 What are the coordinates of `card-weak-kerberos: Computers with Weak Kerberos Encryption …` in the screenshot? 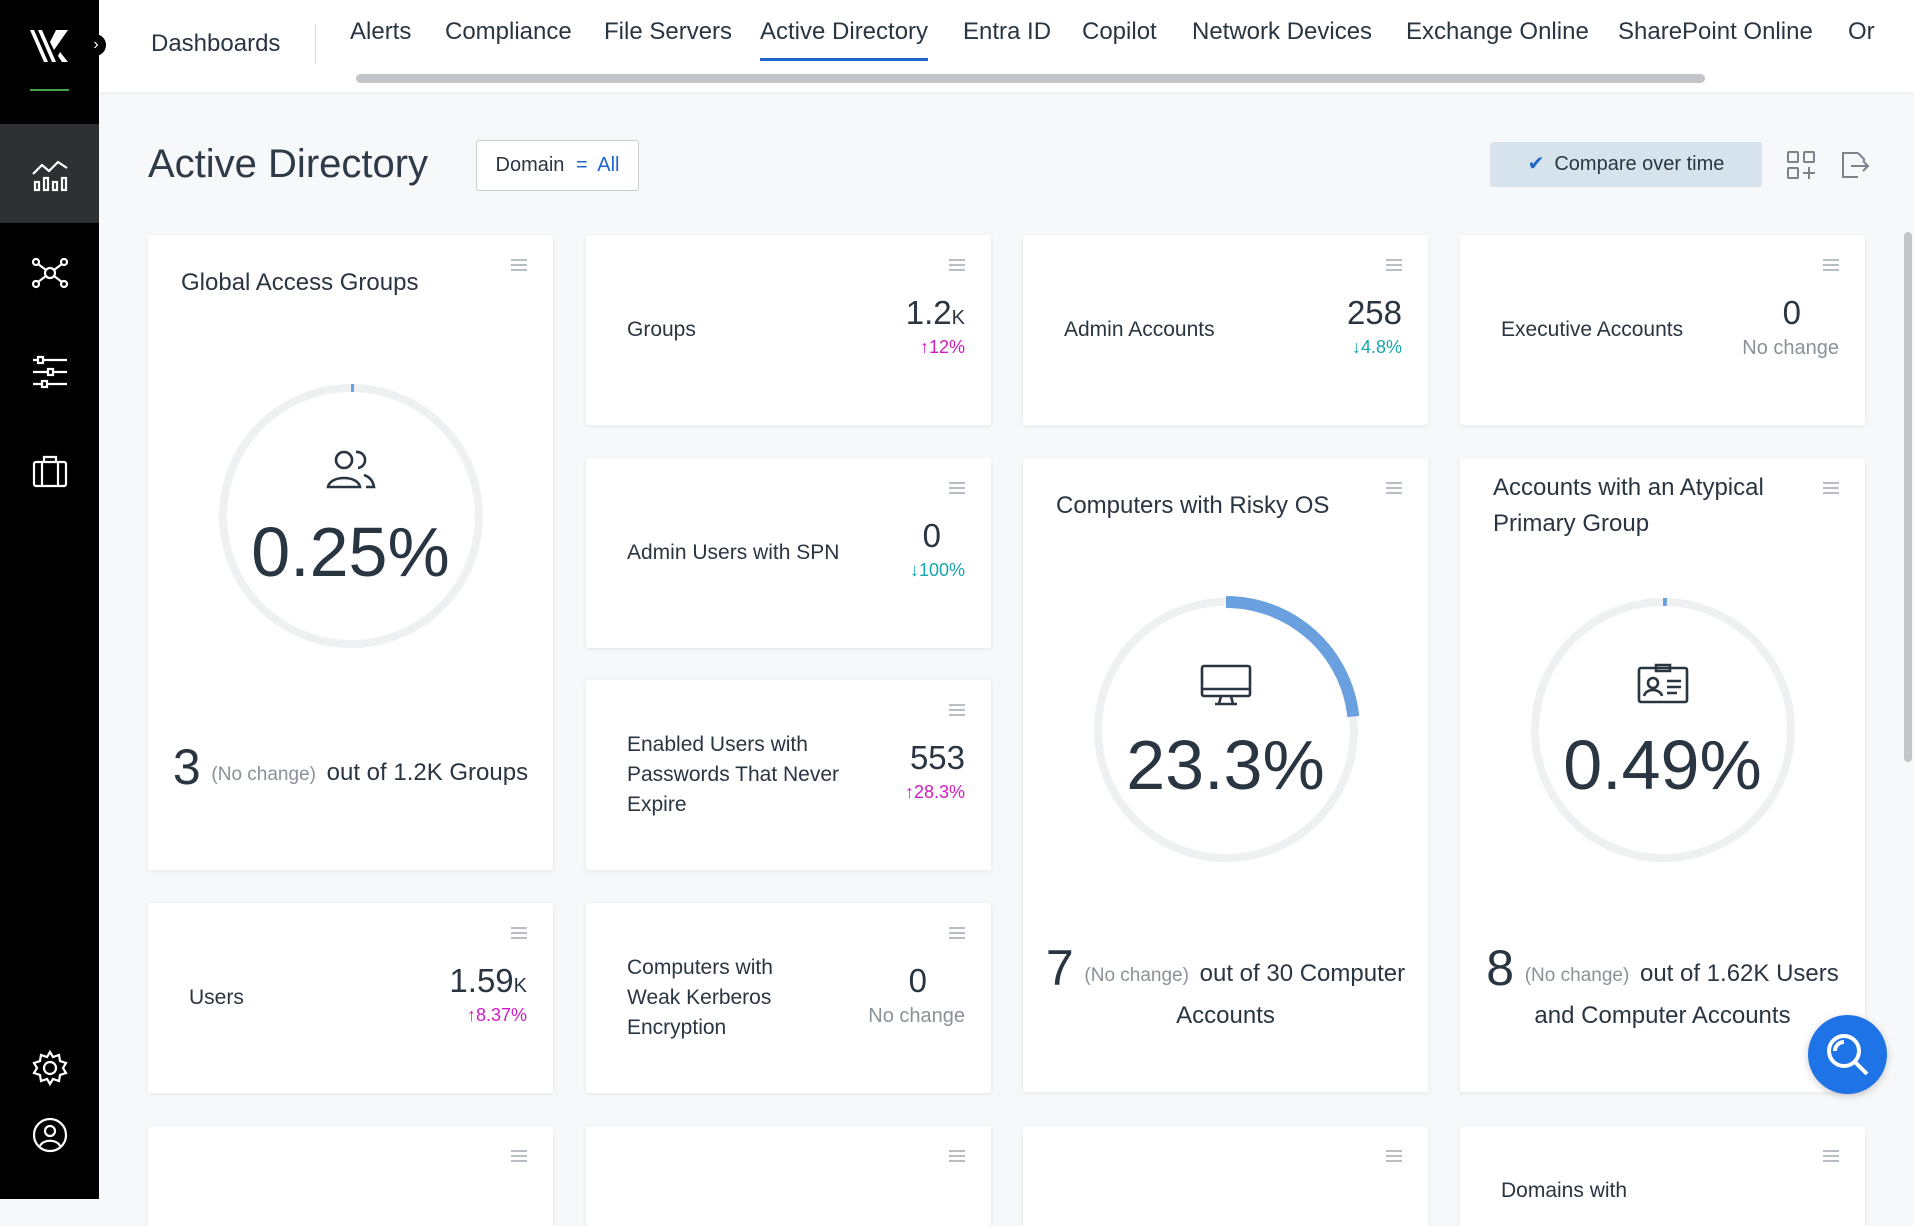 It's located at (788, 998).